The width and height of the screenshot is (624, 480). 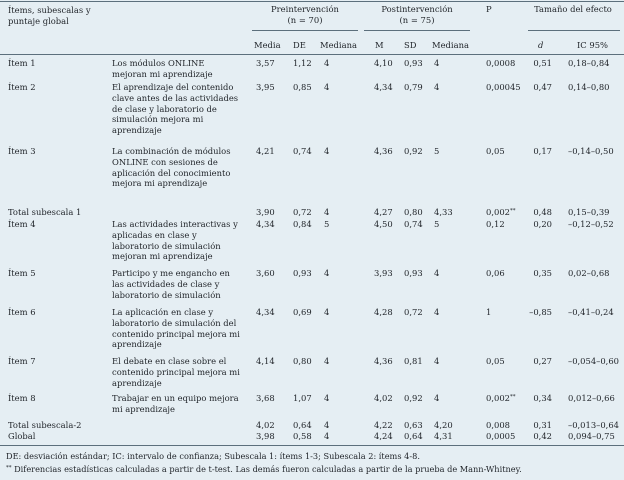 I want to click on cell-post-mean-value: 4,28, so click(x=383, y=312).